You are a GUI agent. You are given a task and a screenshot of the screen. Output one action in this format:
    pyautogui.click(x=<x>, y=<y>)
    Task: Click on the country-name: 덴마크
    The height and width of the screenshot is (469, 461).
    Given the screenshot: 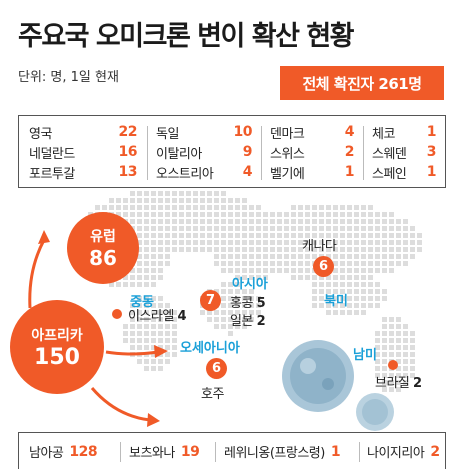 What is the action you would take?
    pyautogui.click(x=287, y=134)
    